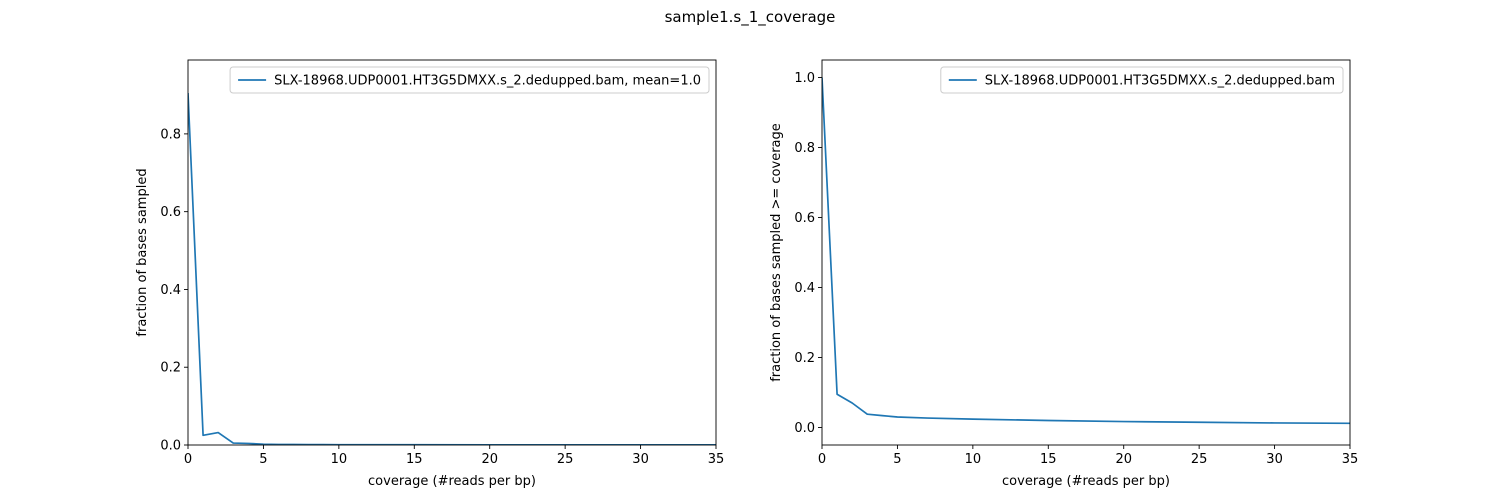 Image resolution: width=1500 pixels, height=500 pixels. Describe the element at coordinates (142, 252) in the screenshot. I see `y-axis-label: fraction of bases sampled` at that location.